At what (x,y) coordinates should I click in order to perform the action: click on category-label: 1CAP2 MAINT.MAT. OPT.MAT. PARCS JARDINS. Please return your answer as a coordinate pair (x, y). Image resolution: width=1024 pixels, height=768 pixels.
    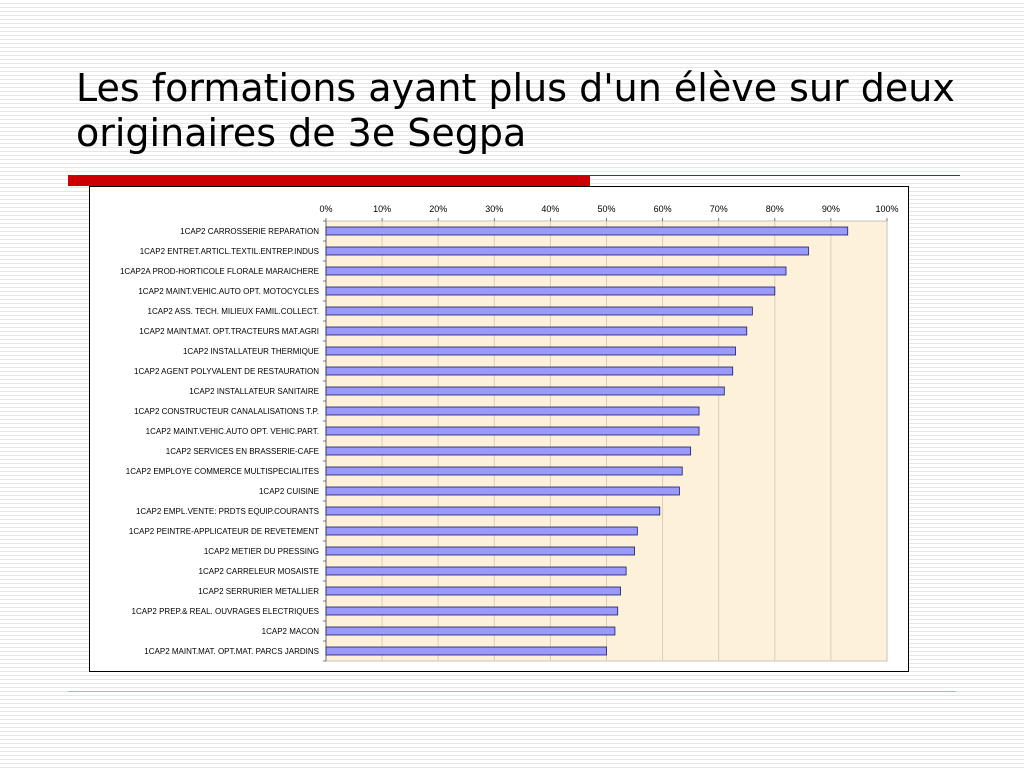
    Looking at the image, I should click on (231, 651).